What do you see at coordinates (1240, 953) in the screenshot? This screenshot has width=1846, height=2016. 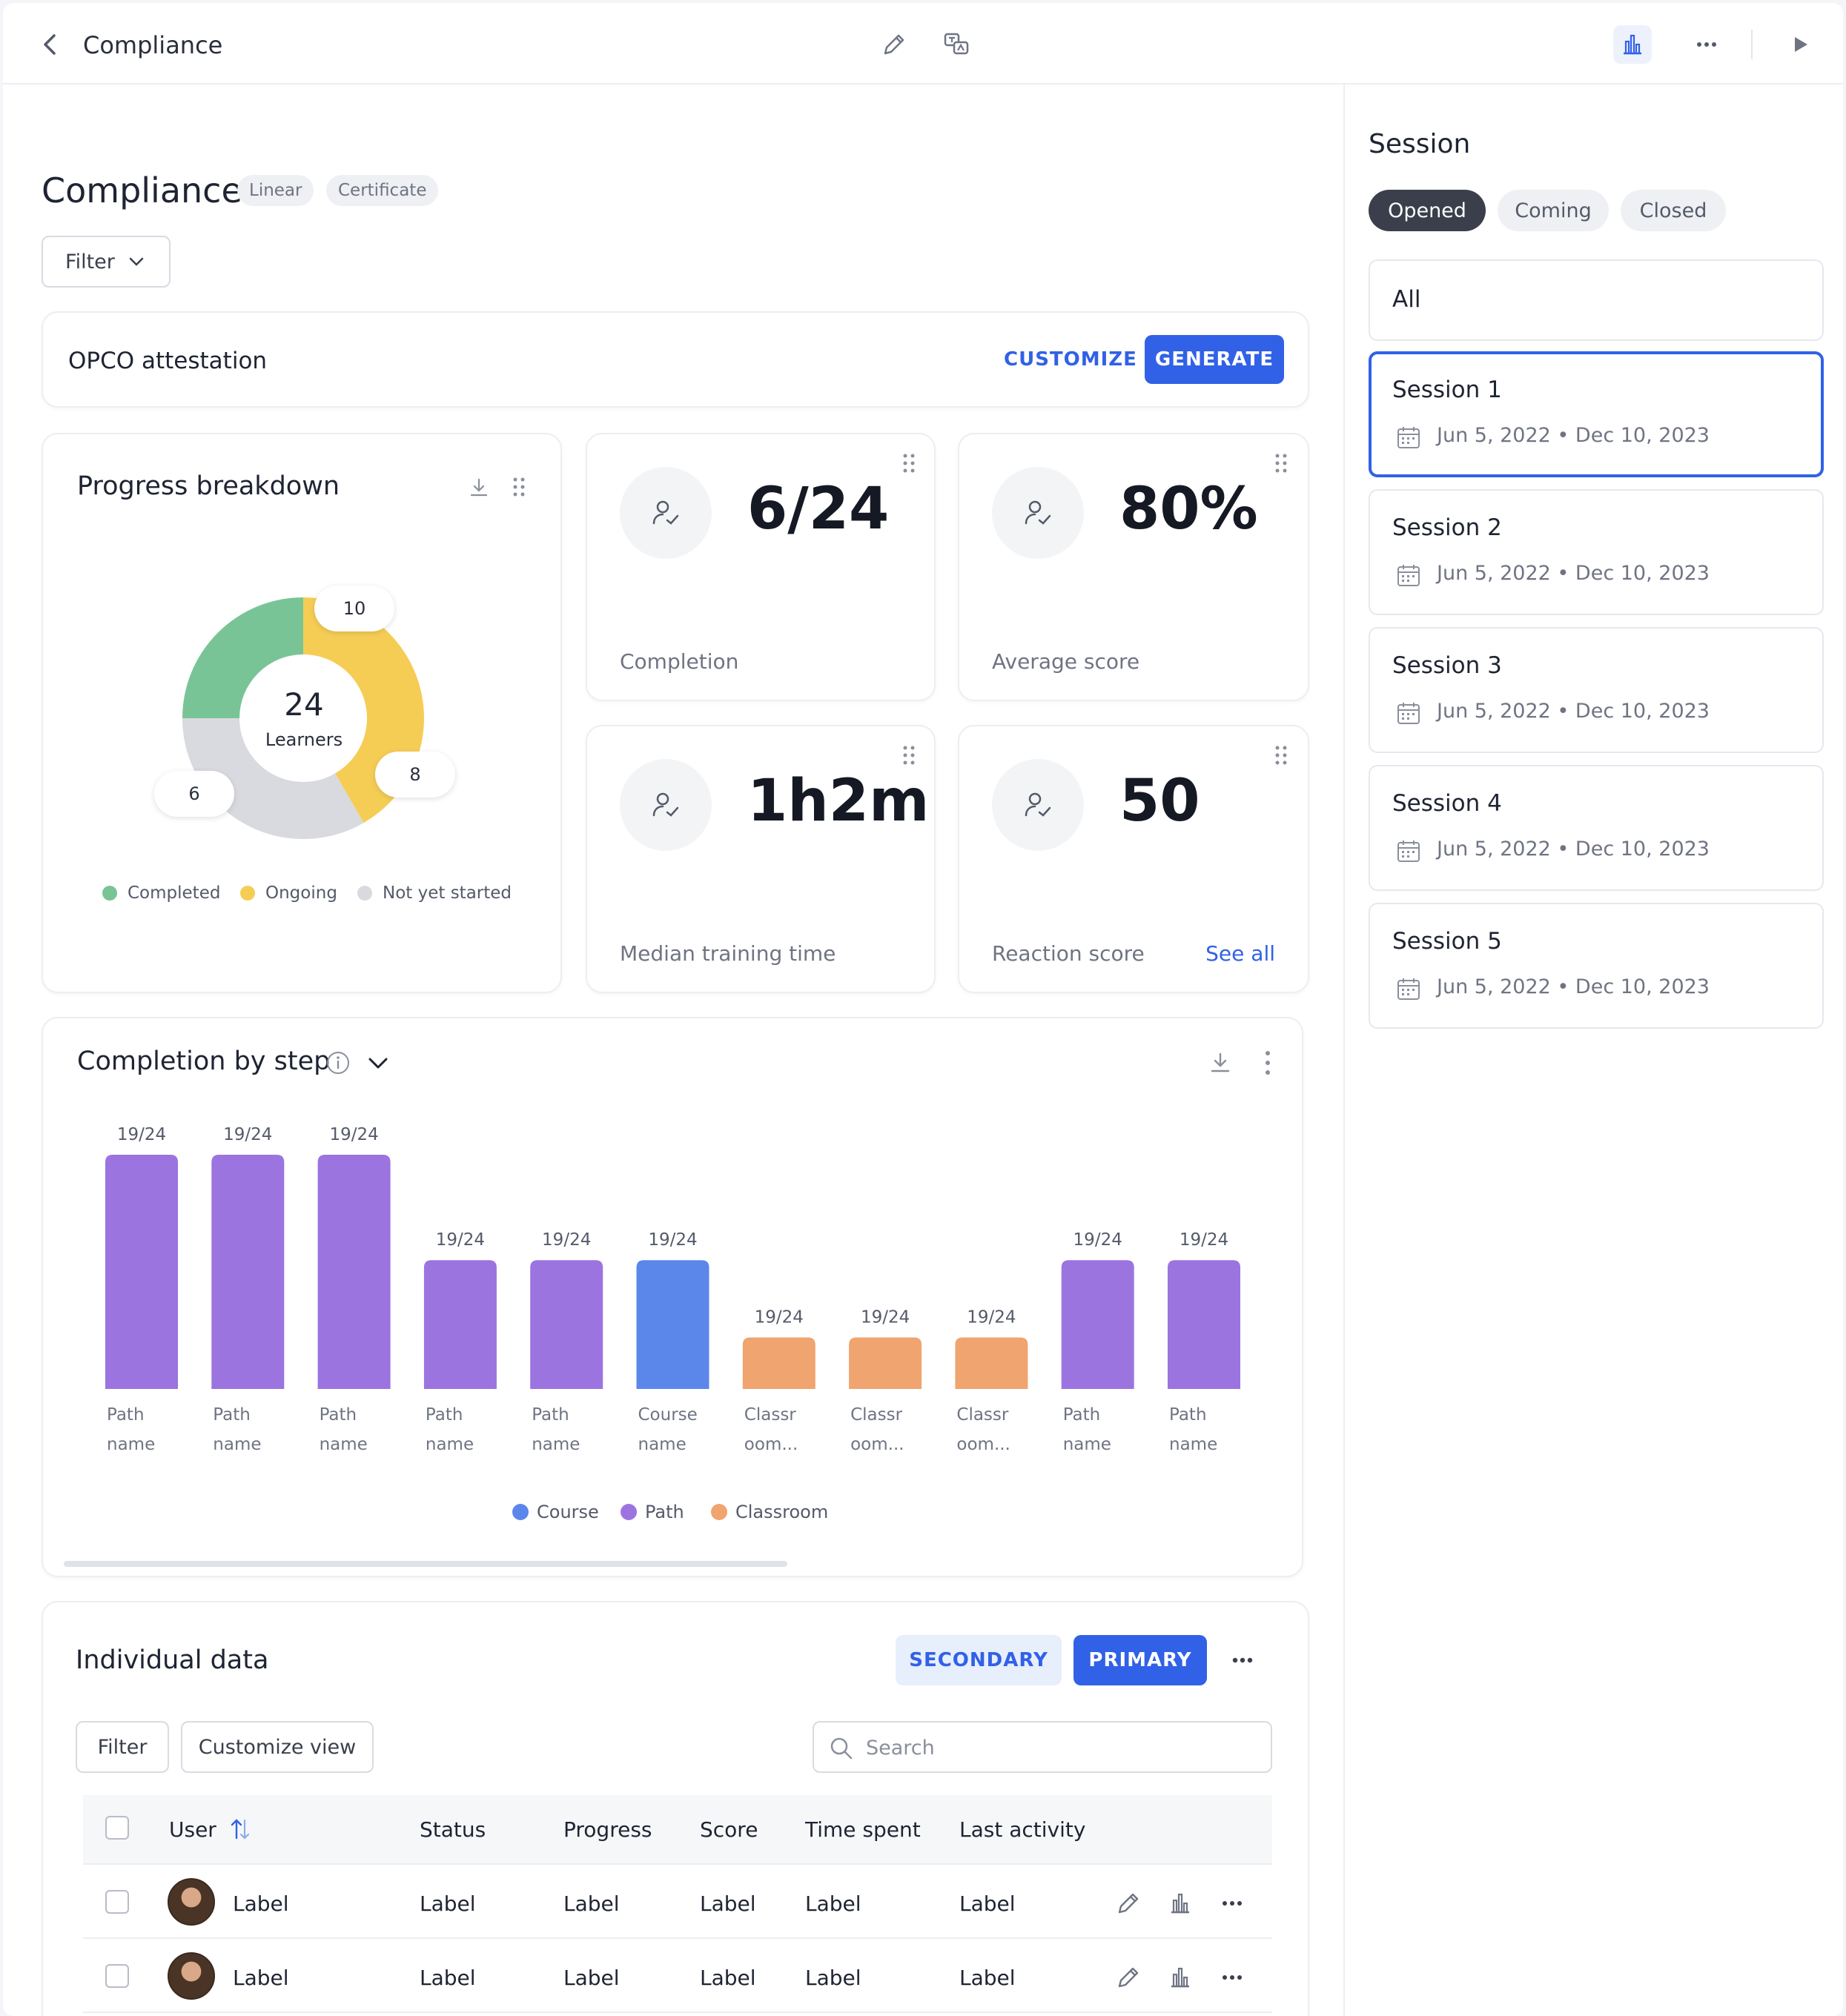 I see `see-all-link: See all` at bounding box center [1240, 953].